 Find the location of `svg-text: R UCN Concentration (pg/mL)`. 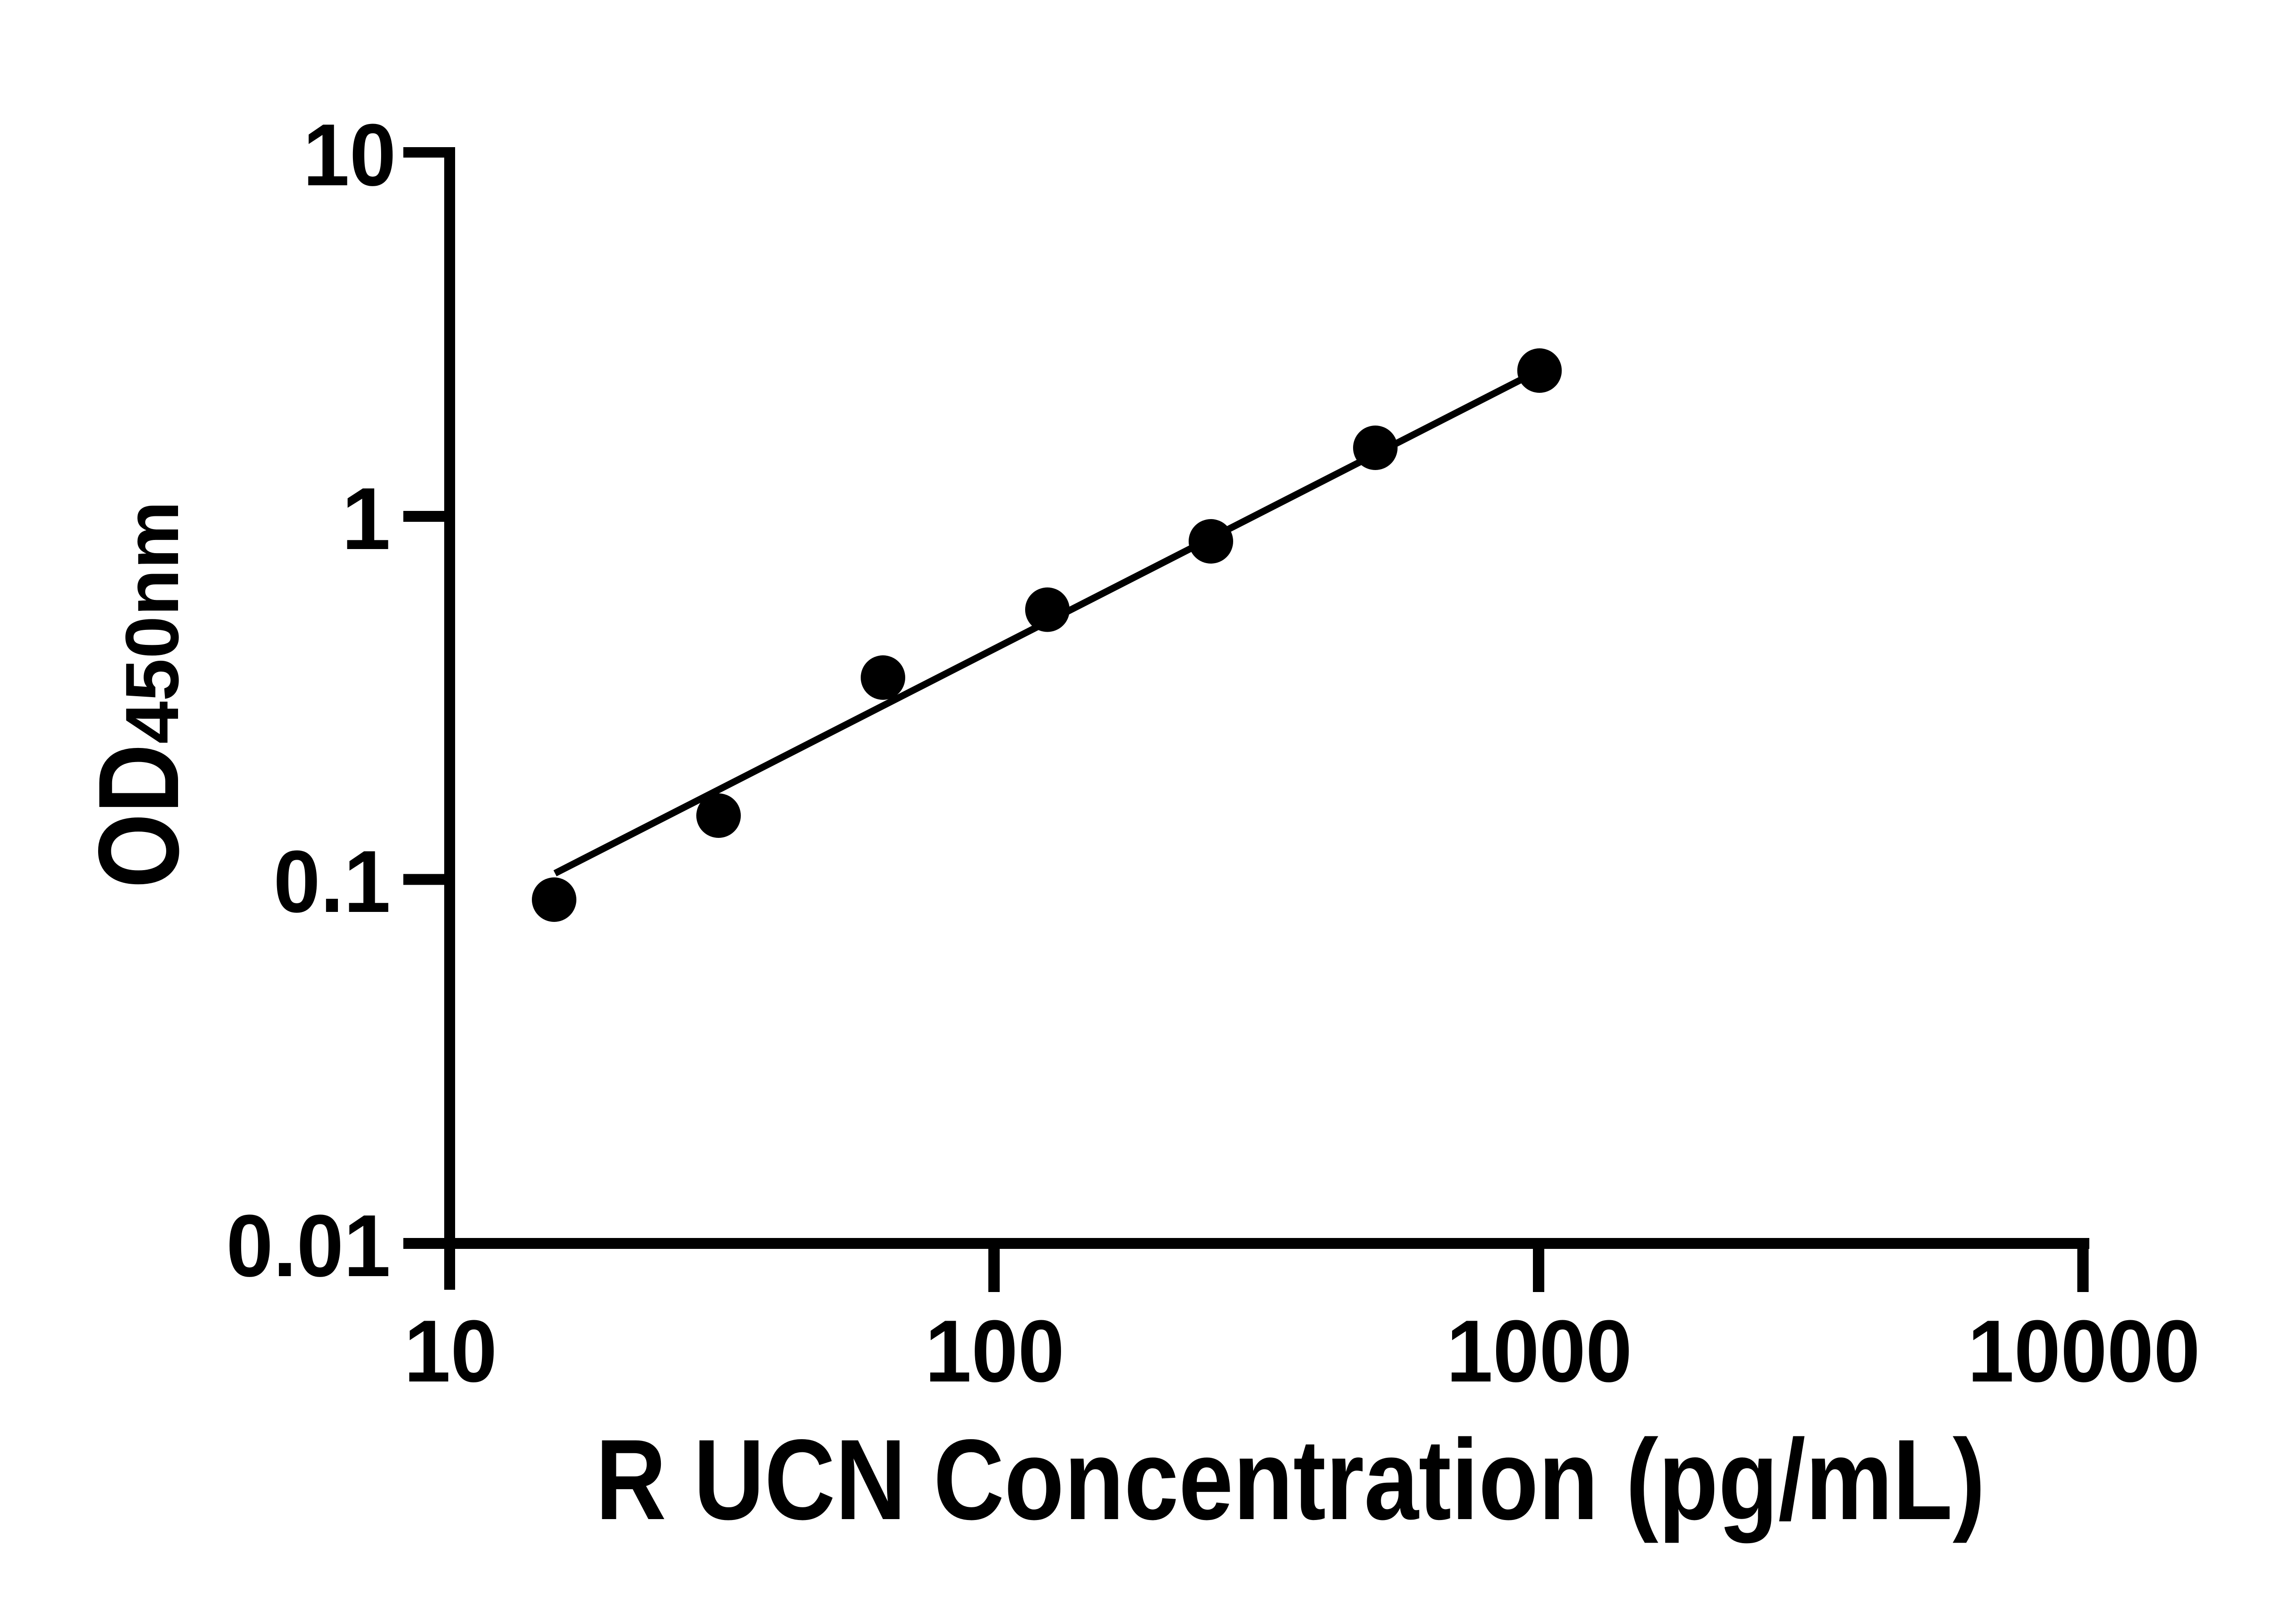

svg-text: R UCN Concentration (pg/mL) is located at coordinates (1290, 1480).